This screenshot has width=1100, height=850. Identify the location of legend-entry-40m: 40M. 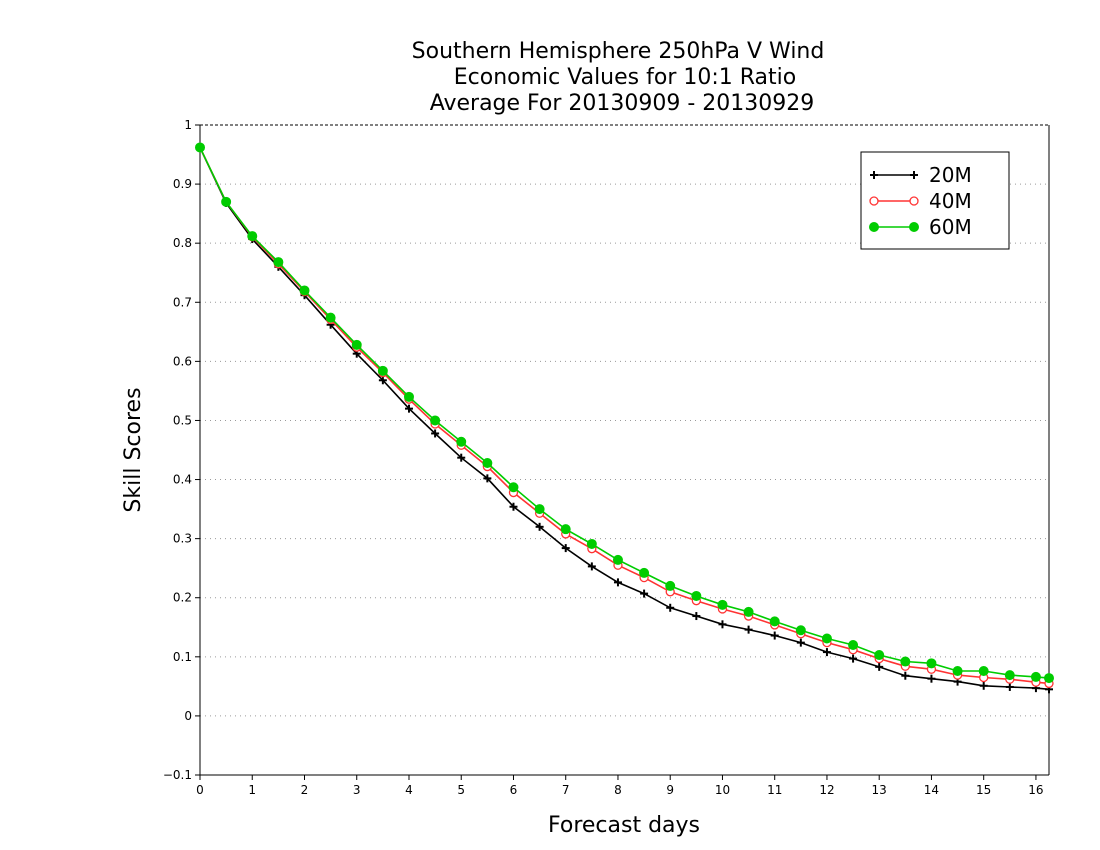
(920, 201).